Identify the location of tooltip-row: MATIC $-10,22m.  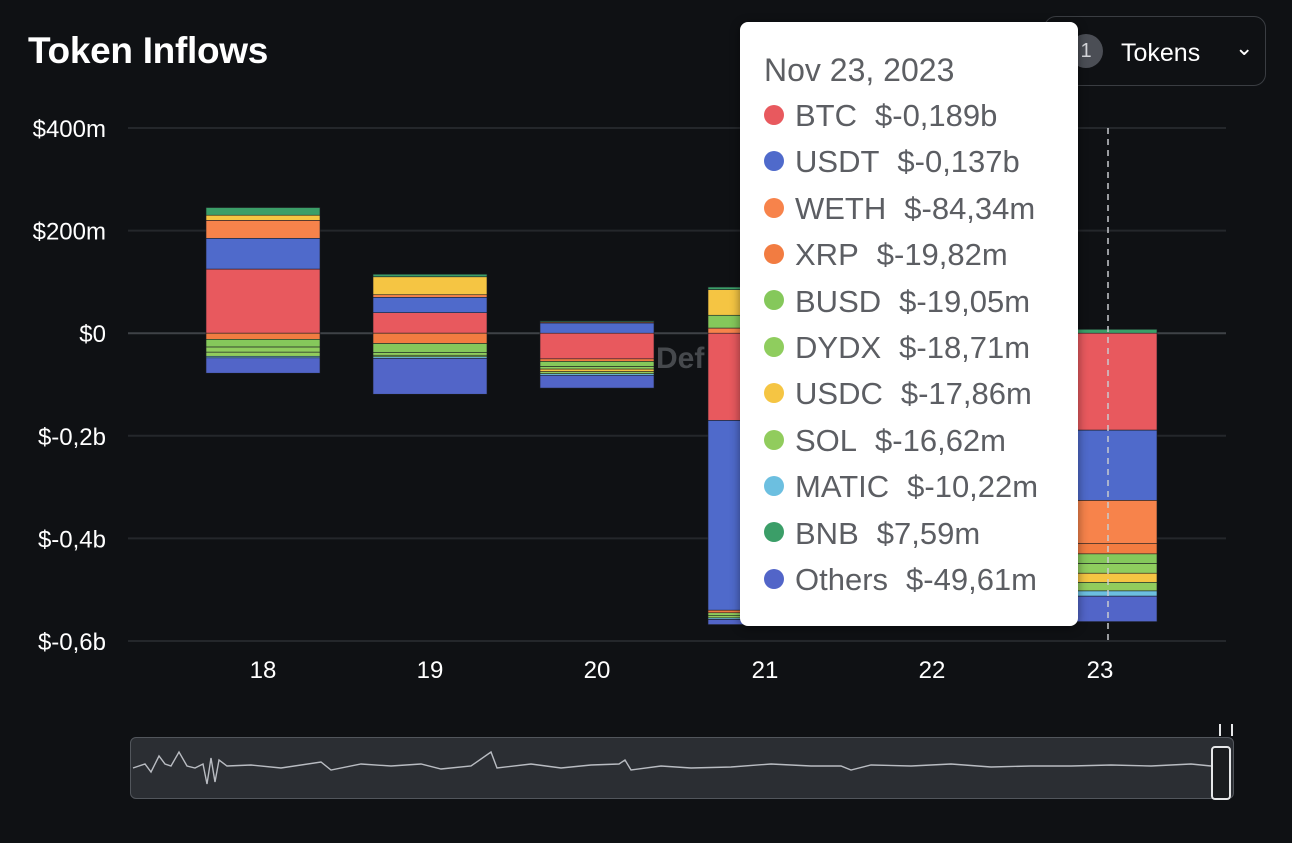
(901, 489).